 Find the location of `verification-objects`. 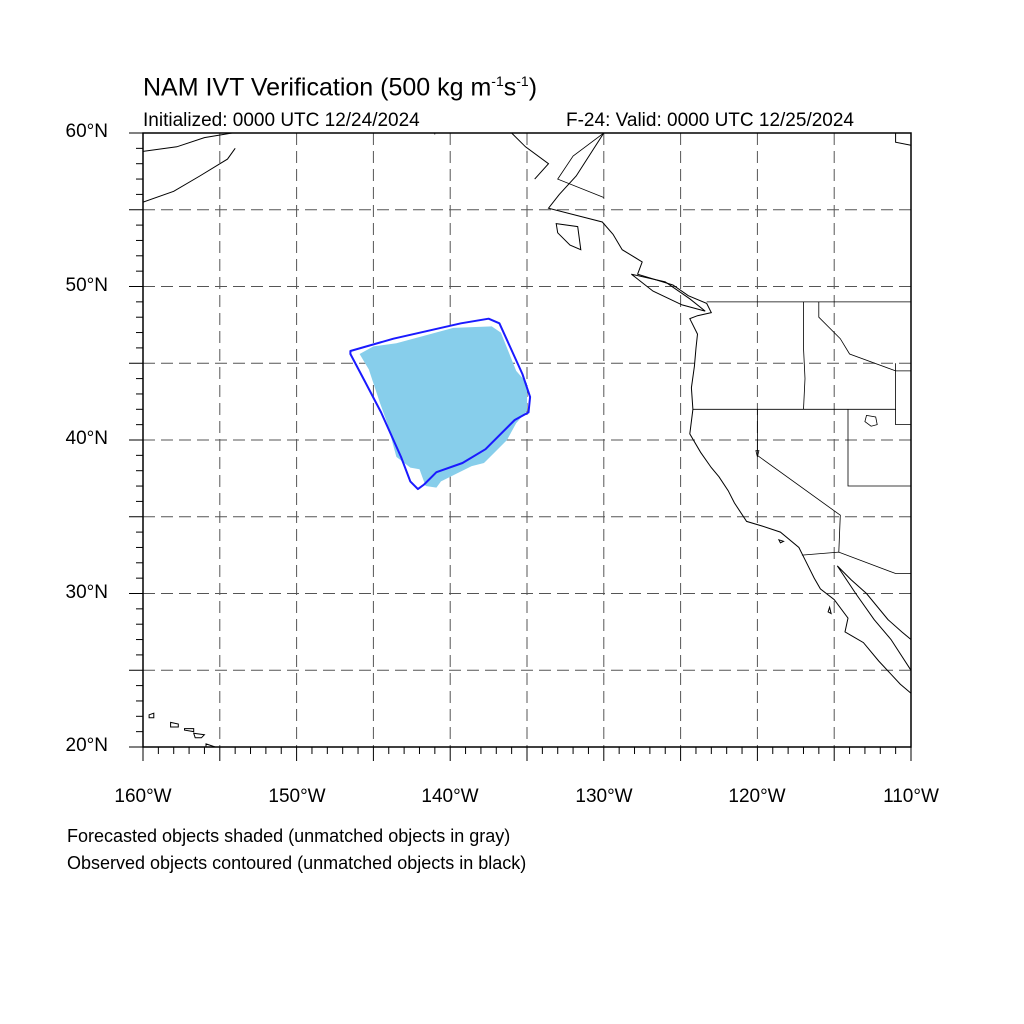

verification-objects is located at coordinates (440, 404).